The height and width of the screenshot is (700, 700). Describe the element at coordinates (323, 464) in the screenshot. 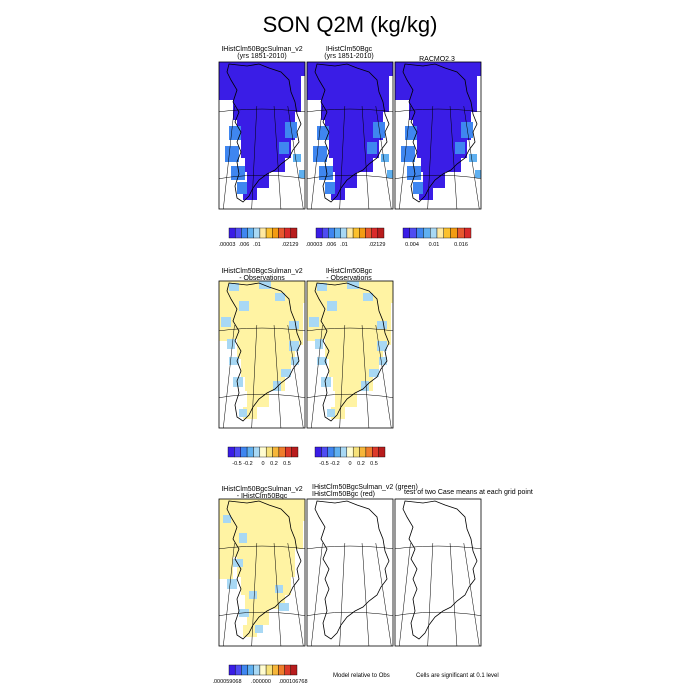

I see `colorbar-tick-label: -0.5` at that location.